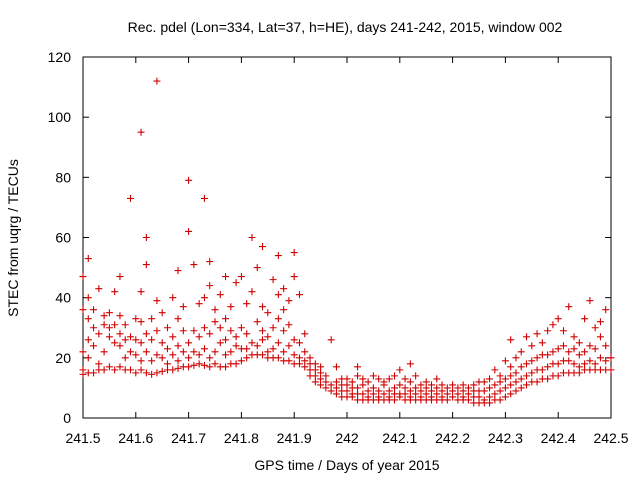 This screenshot has width=640, height=480. I want to click on y-tick-label: 120, so click(60, 57).